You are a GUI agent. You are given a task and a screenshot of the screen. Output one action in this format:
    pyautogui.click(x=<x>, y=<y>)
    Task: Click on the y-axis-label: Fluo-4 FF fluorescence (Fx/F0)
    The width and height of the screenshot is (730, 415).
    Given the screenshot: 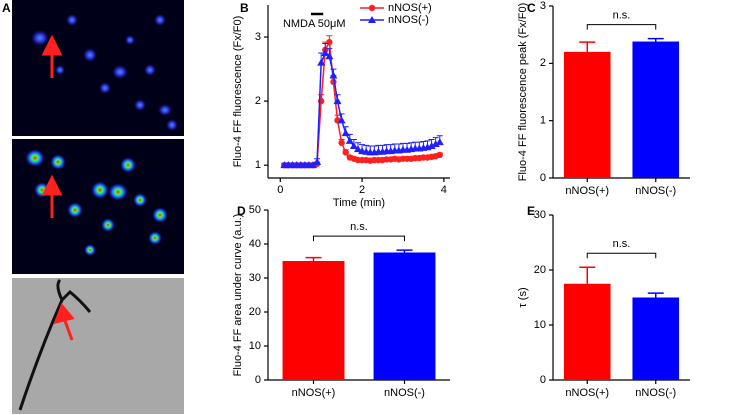 What is the action you would take?
    pyautogui.click(x=238, y=92)
    